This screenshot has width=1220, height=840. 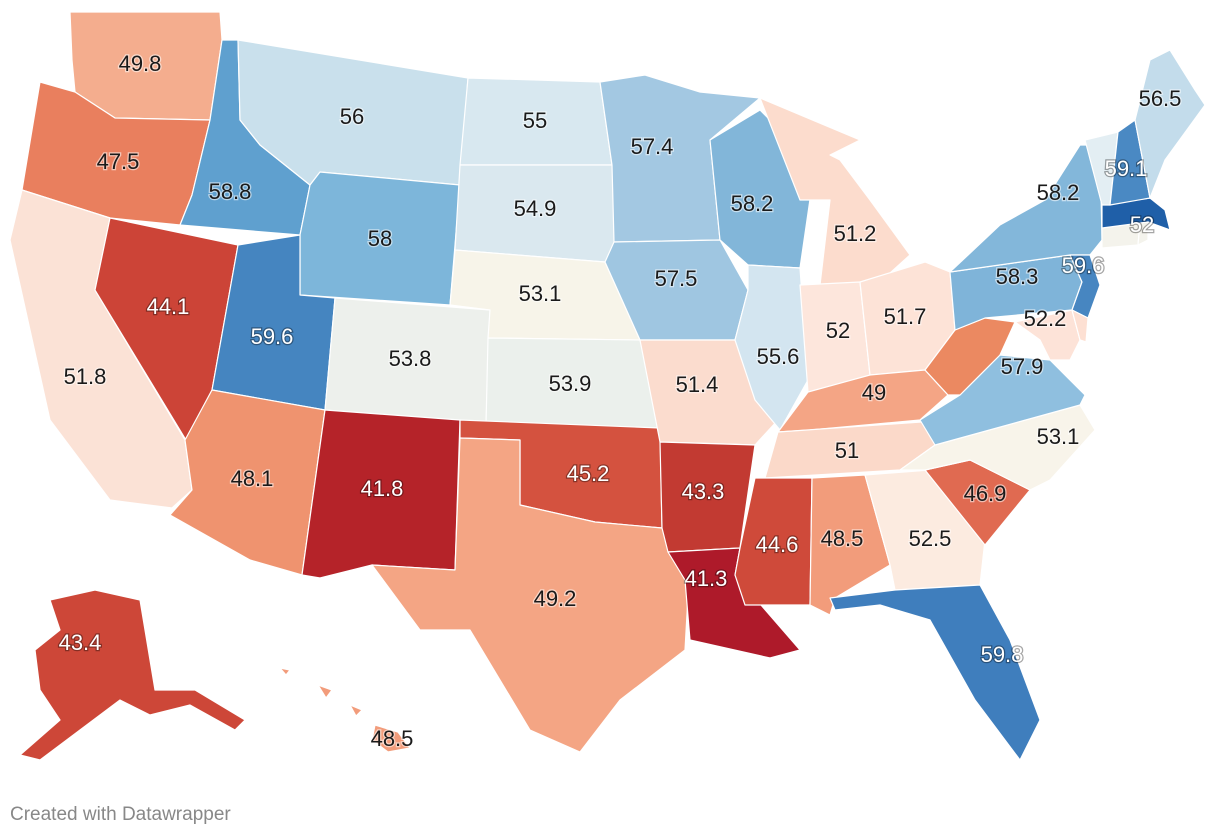 What do you see at coordinates (1058, 192) in the screenshot?
I see `value-label-ny: 58.2` at bounding box center [1058, 192].